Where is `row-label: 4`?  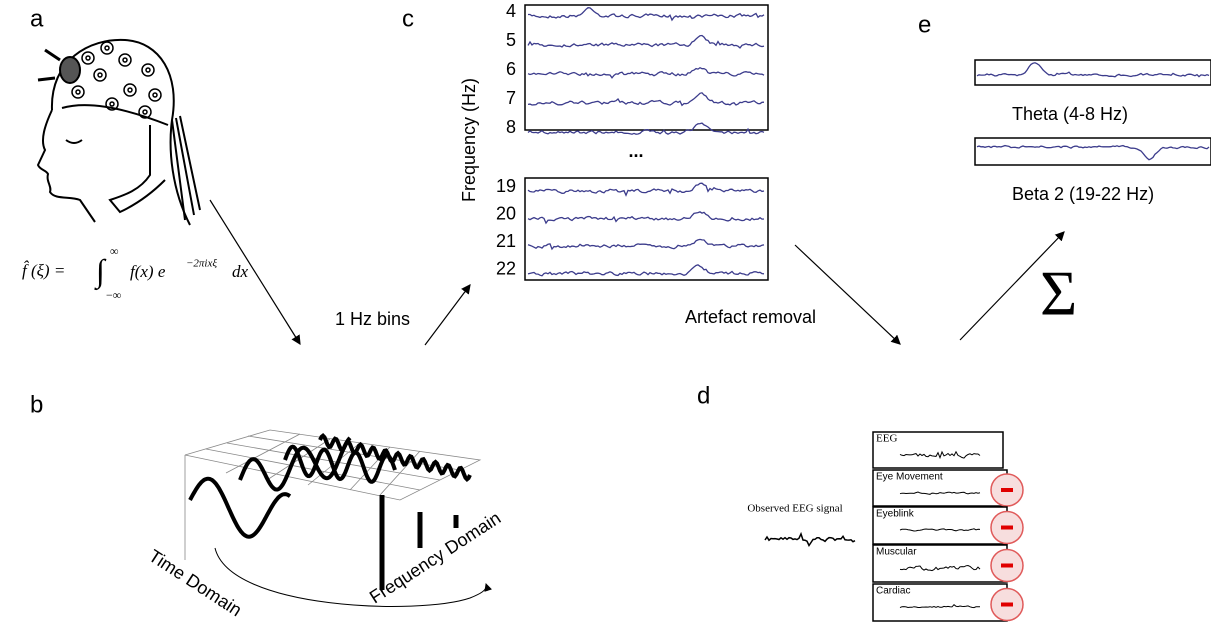 row-label: 4 is located at coordinates (511, 11).